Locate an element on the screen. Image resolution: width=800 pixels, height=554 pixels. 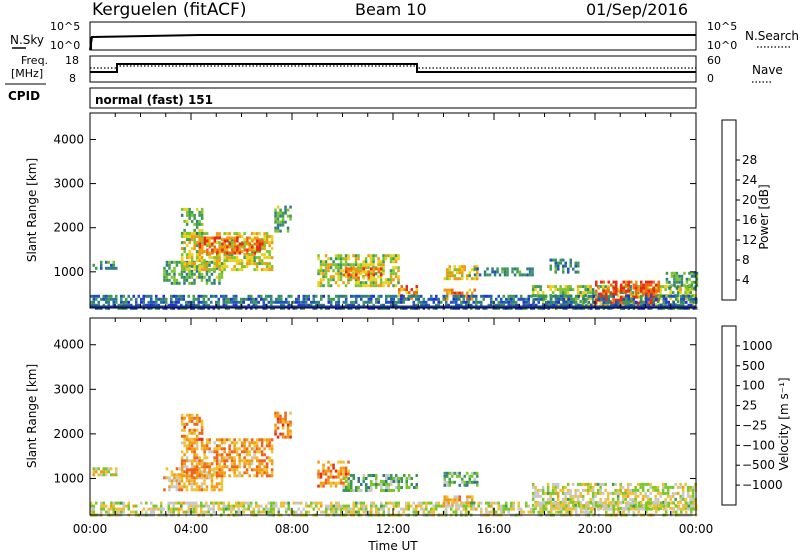
colorbar-tick-label: −25 is located at coordinates (754, 425).